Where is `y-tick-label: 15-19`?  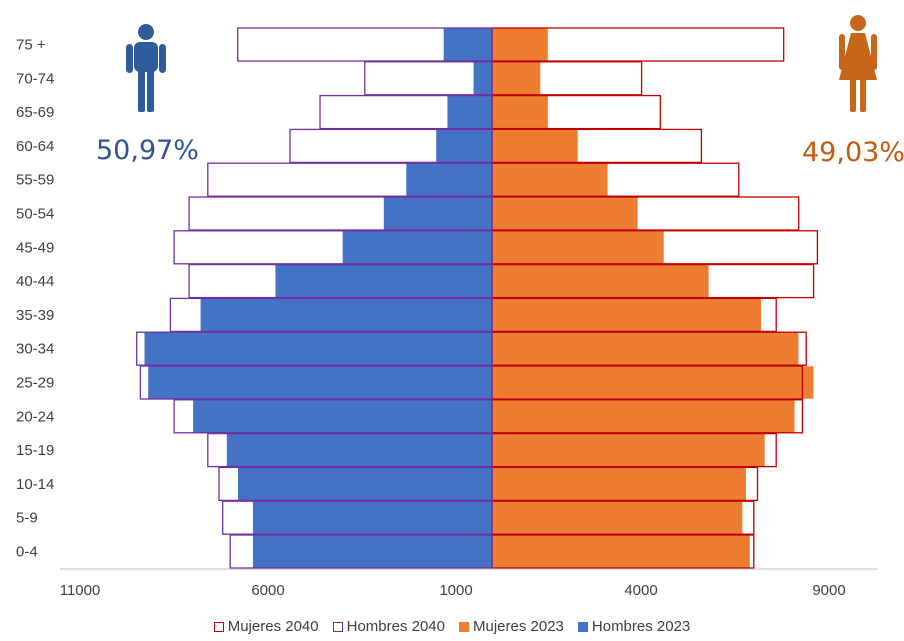
y-tick-label: 15-19 is located at coordinates (35, 450).